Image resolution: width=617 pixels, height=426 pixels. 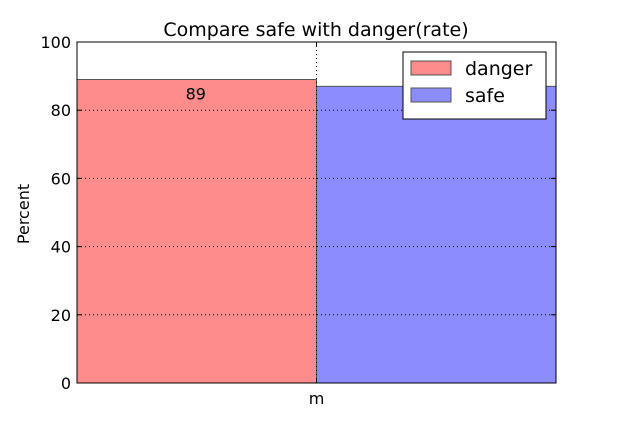 What do you see at coordinates (498, 69) in the screenshot?
I see `legend-label-danger: danger` at bounding box center [498, 69].